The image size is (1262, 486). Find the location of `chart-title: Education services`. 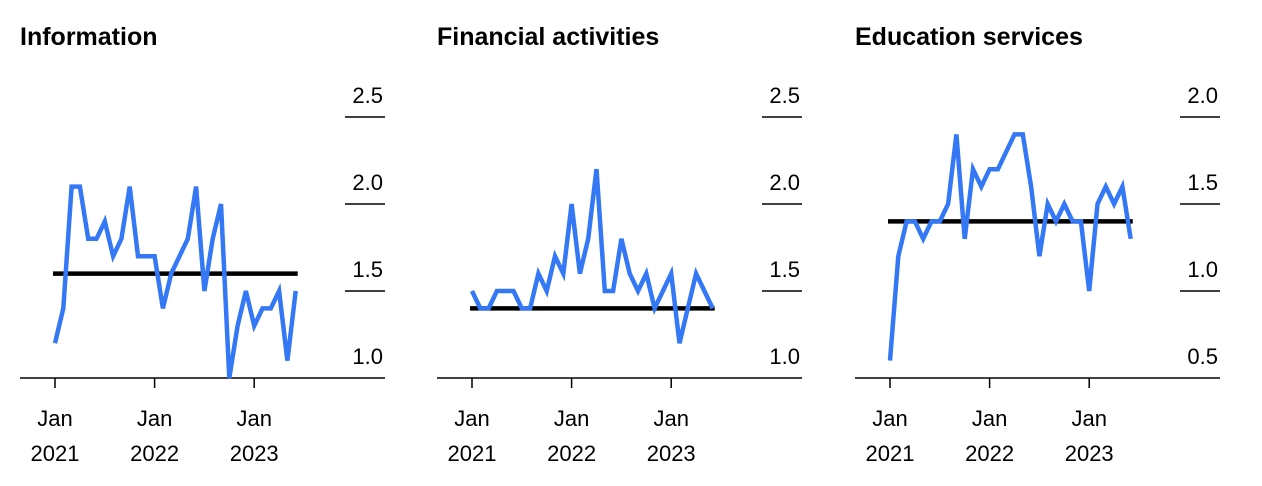

chart-title: Education services is located at coordinates (969, 37).